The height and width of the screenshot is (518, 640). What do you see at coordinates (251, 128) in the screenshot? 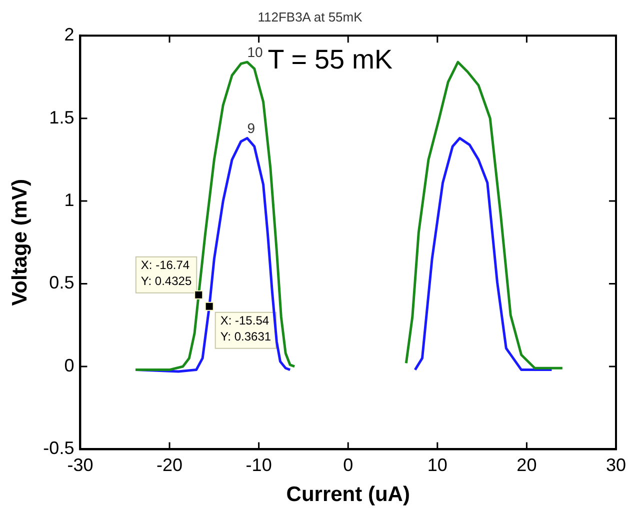
I see `series-label: 9` at bounding box center [251, 128].